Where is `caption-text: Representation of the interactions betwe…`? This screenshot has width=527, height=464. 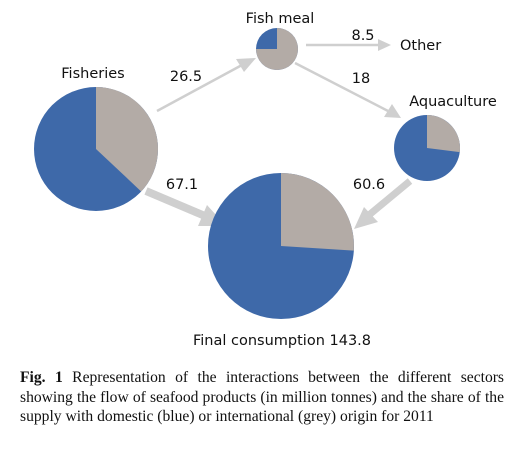 caption-text: Representation of the interactions betwe… is located at coordinates (262, 397).